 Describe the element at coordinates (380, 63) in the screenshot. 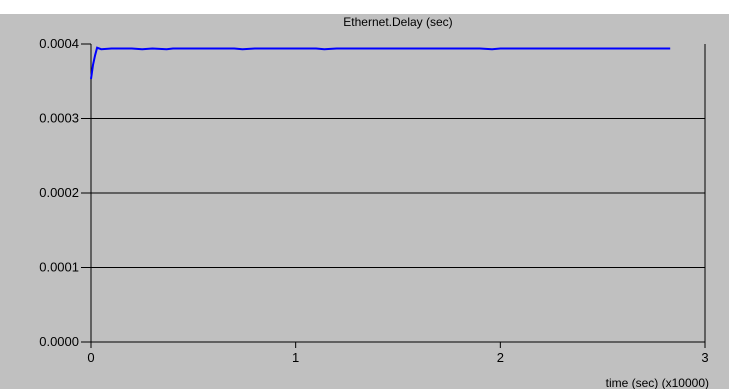

I see `delay-series-line` at that location.